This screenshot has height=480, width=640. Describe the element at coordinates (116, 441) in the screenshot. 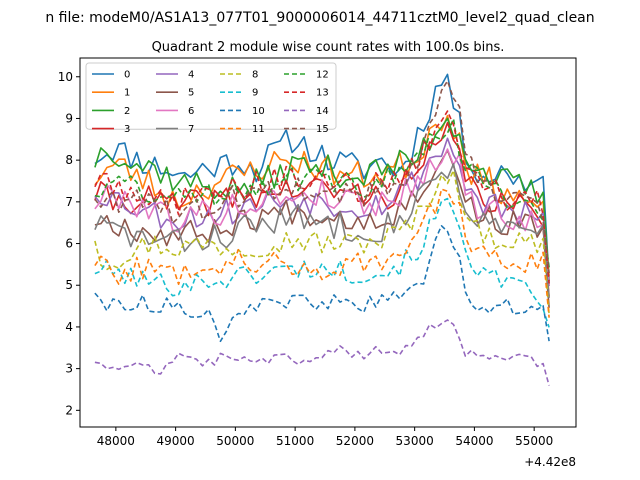

I see `x-tick-label: 48000` at that location.